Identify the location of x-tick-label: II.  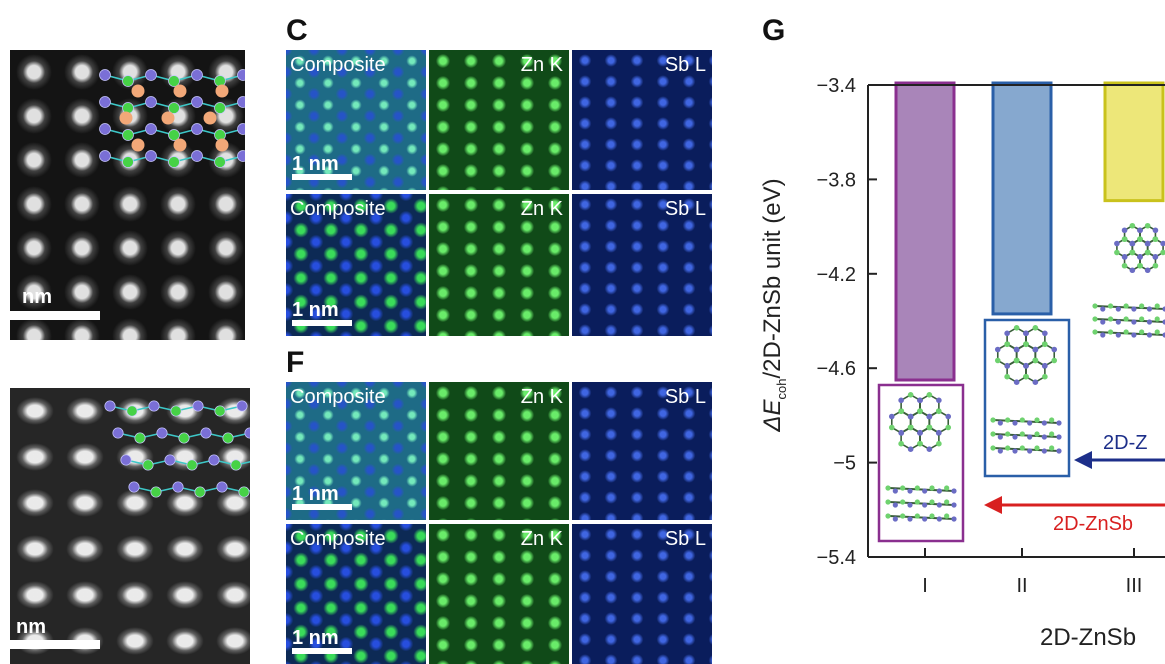
(1021, 586).